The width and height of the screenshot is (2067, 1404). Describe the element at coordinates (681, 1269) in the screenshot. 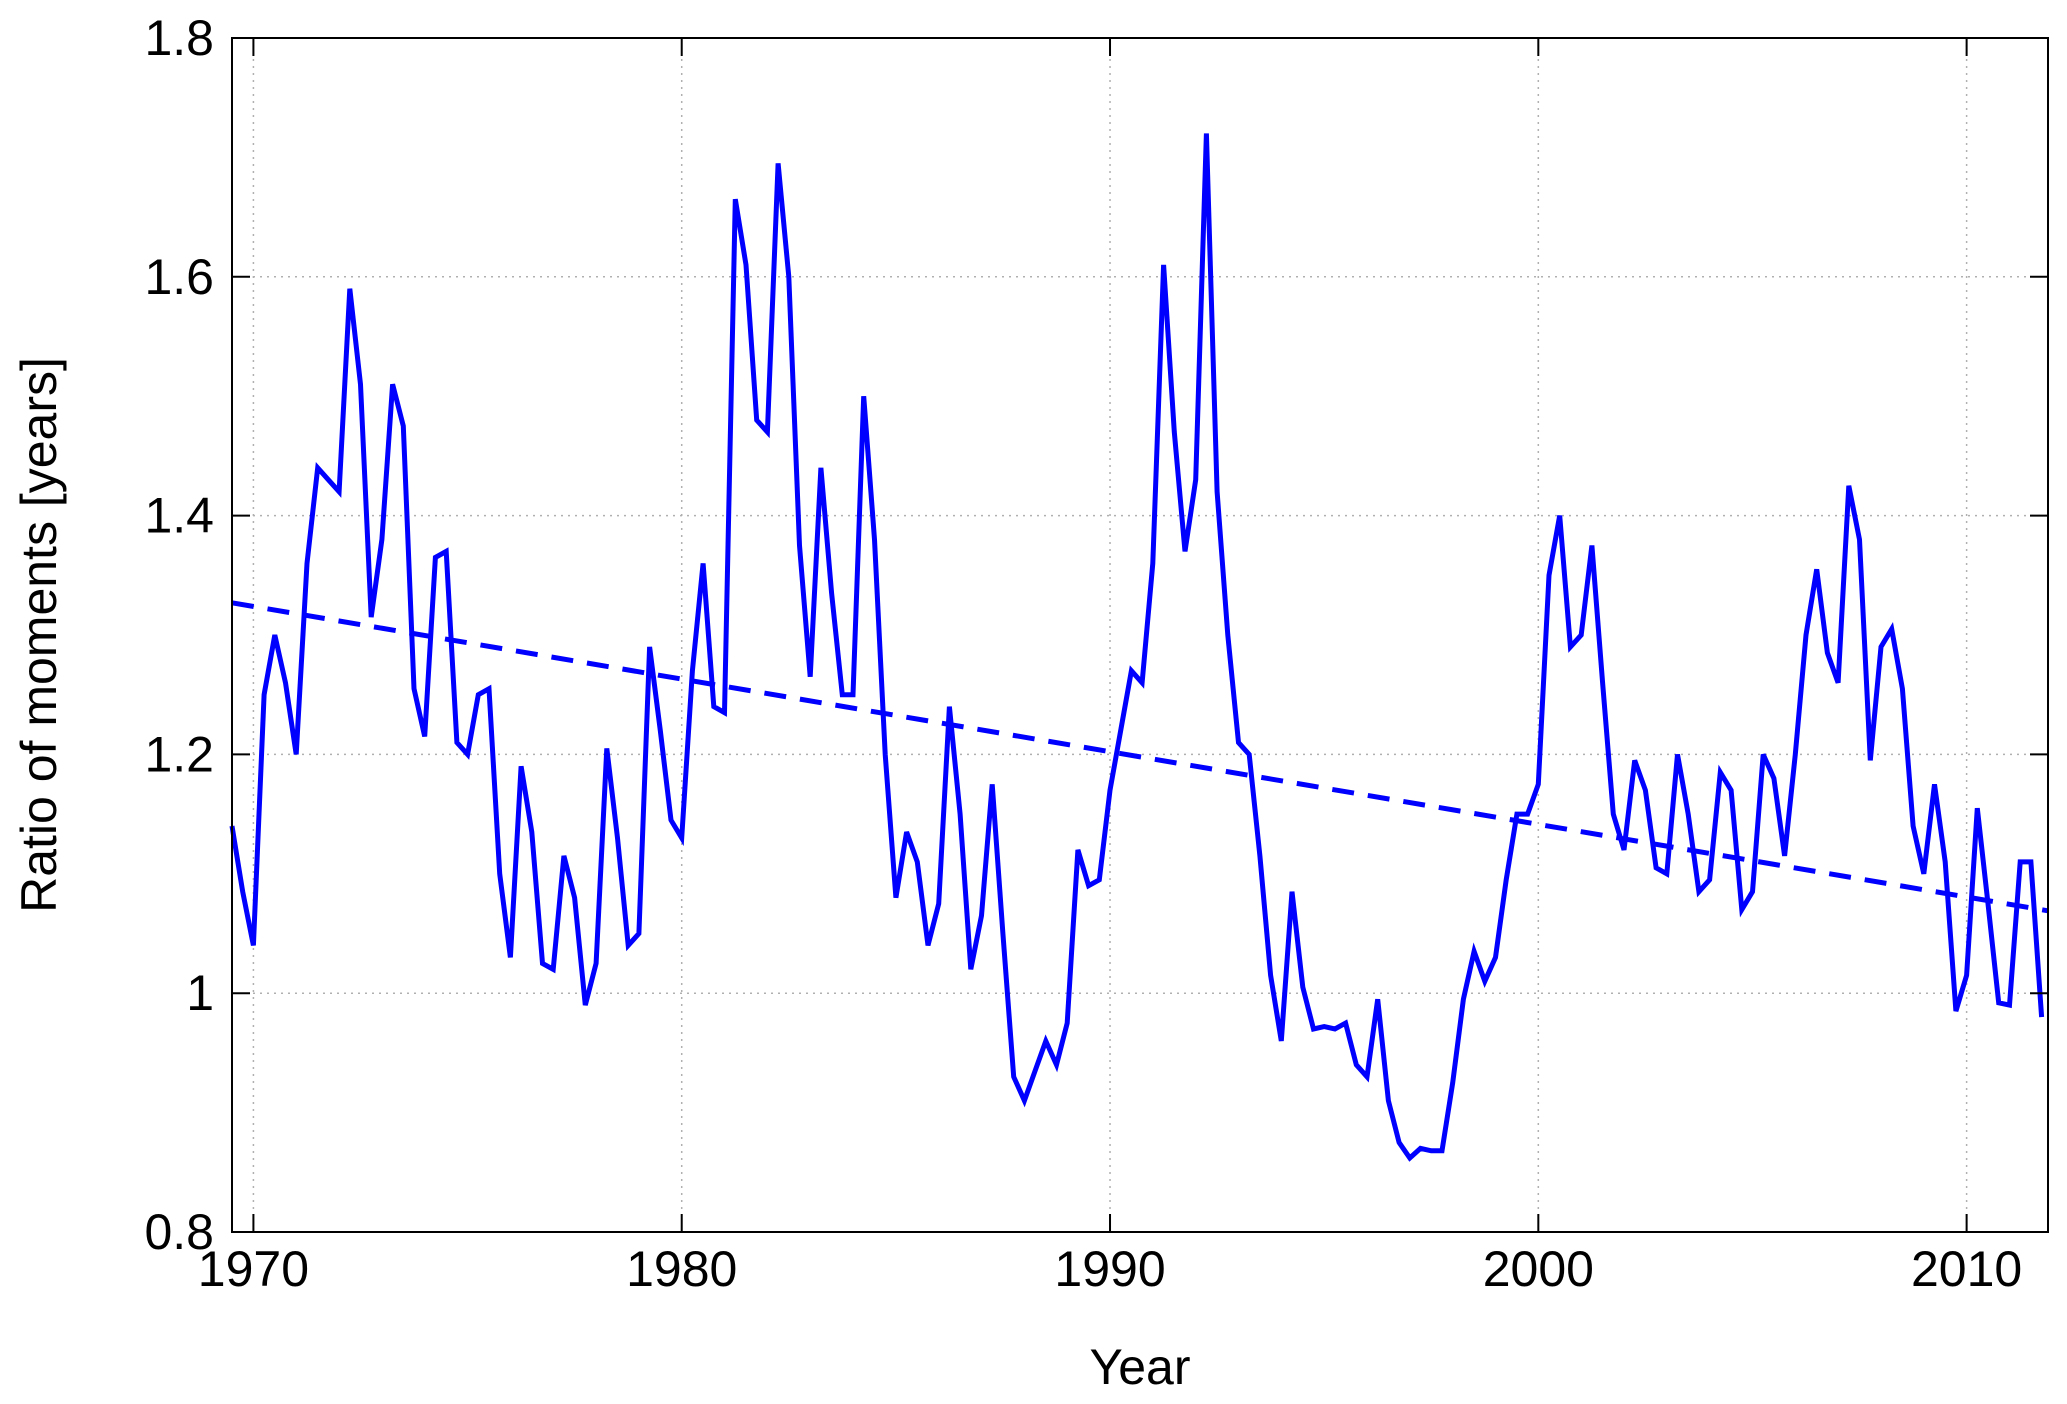

I see `x-tick-label: 1980` at that location.